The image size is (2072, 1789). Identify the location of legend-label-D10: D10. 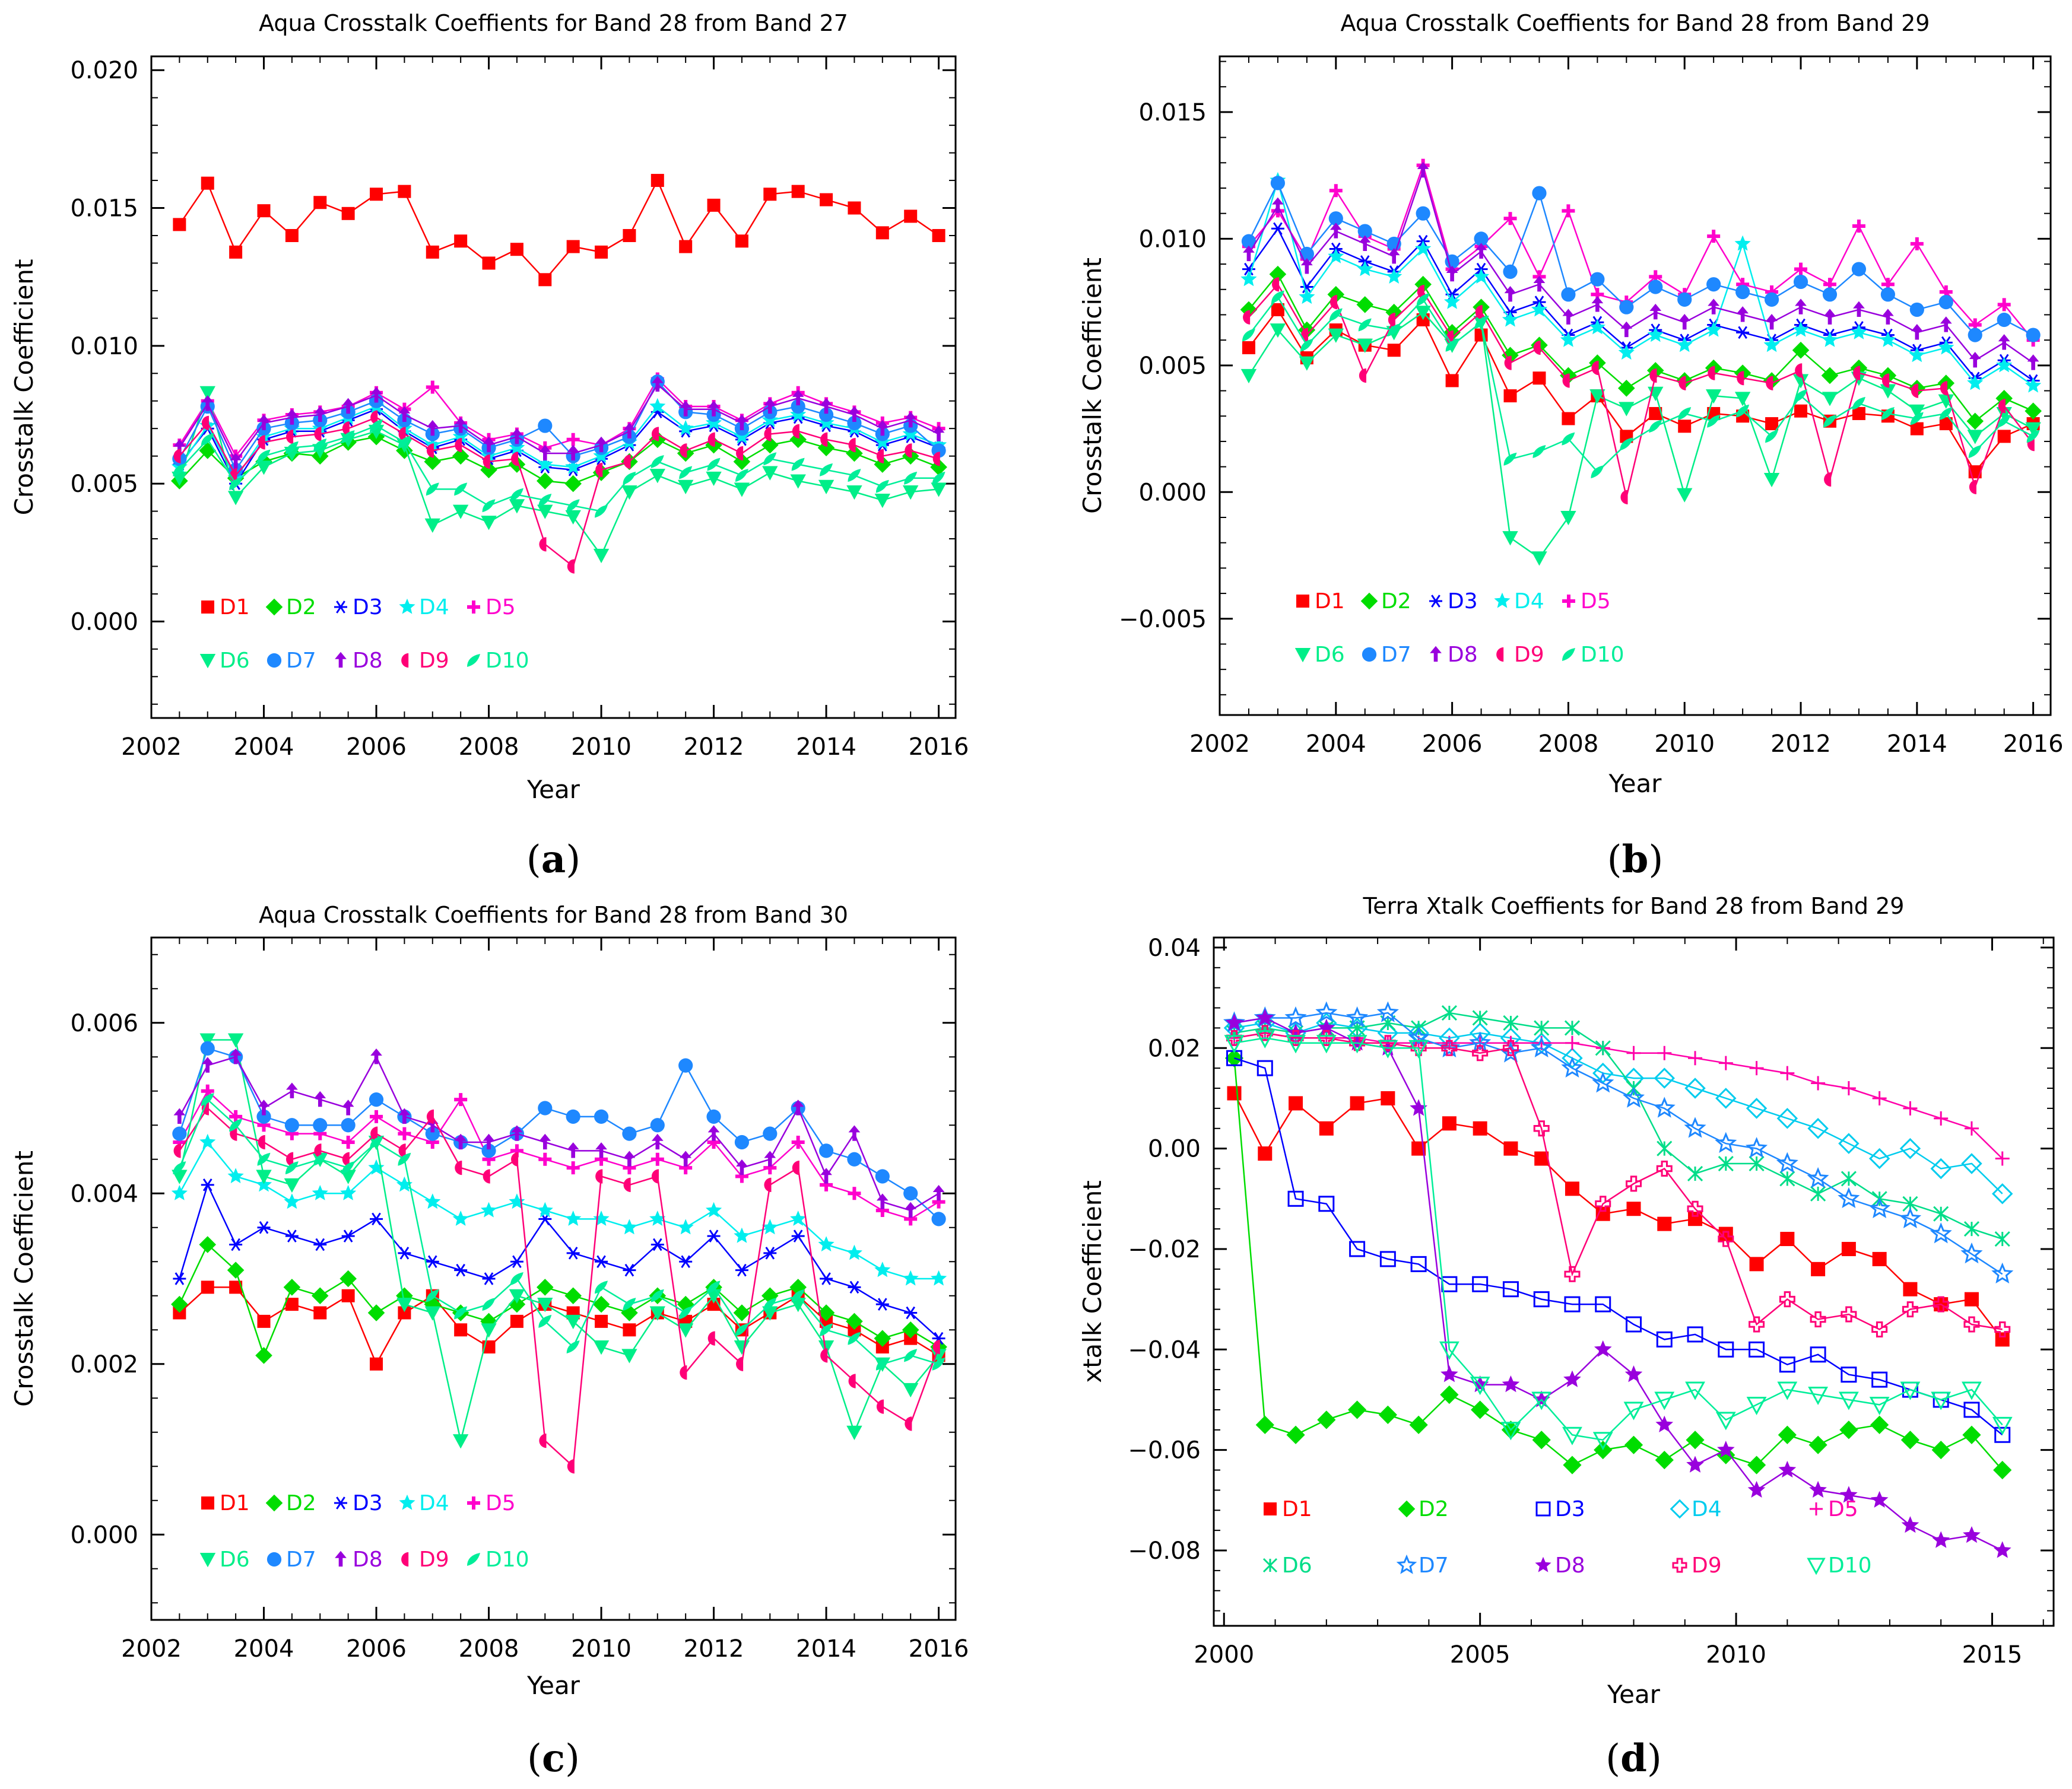
(507, 661).